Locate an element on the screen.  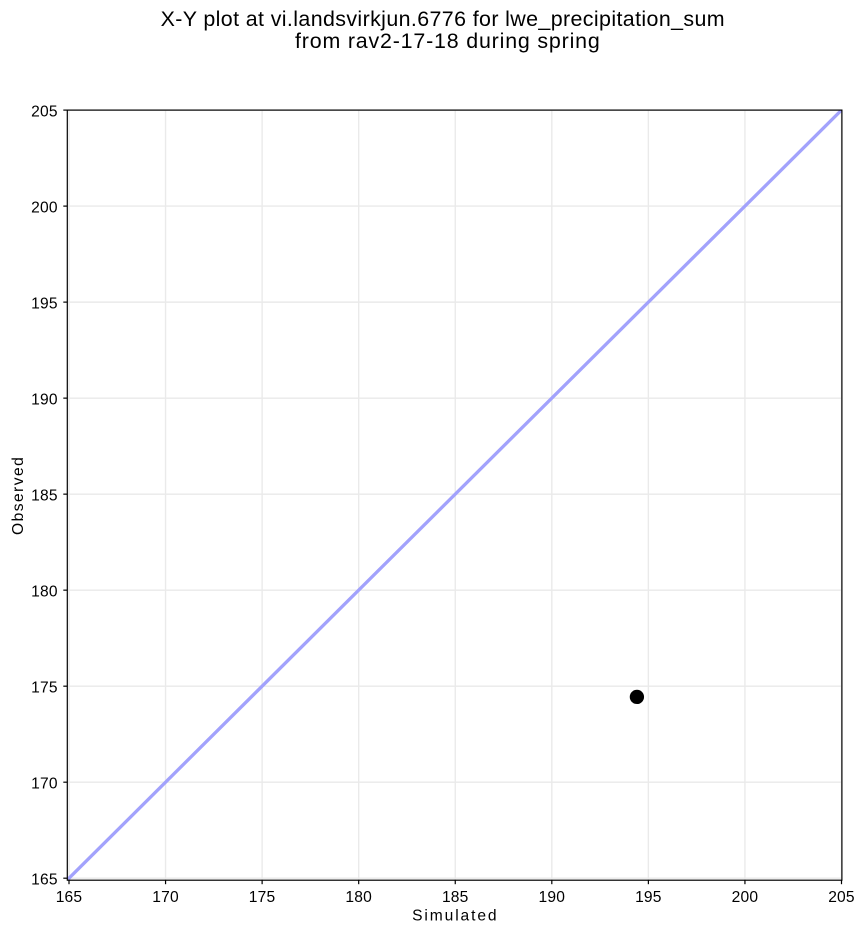
svg-text: Observed is located at coordinates (18, 495).